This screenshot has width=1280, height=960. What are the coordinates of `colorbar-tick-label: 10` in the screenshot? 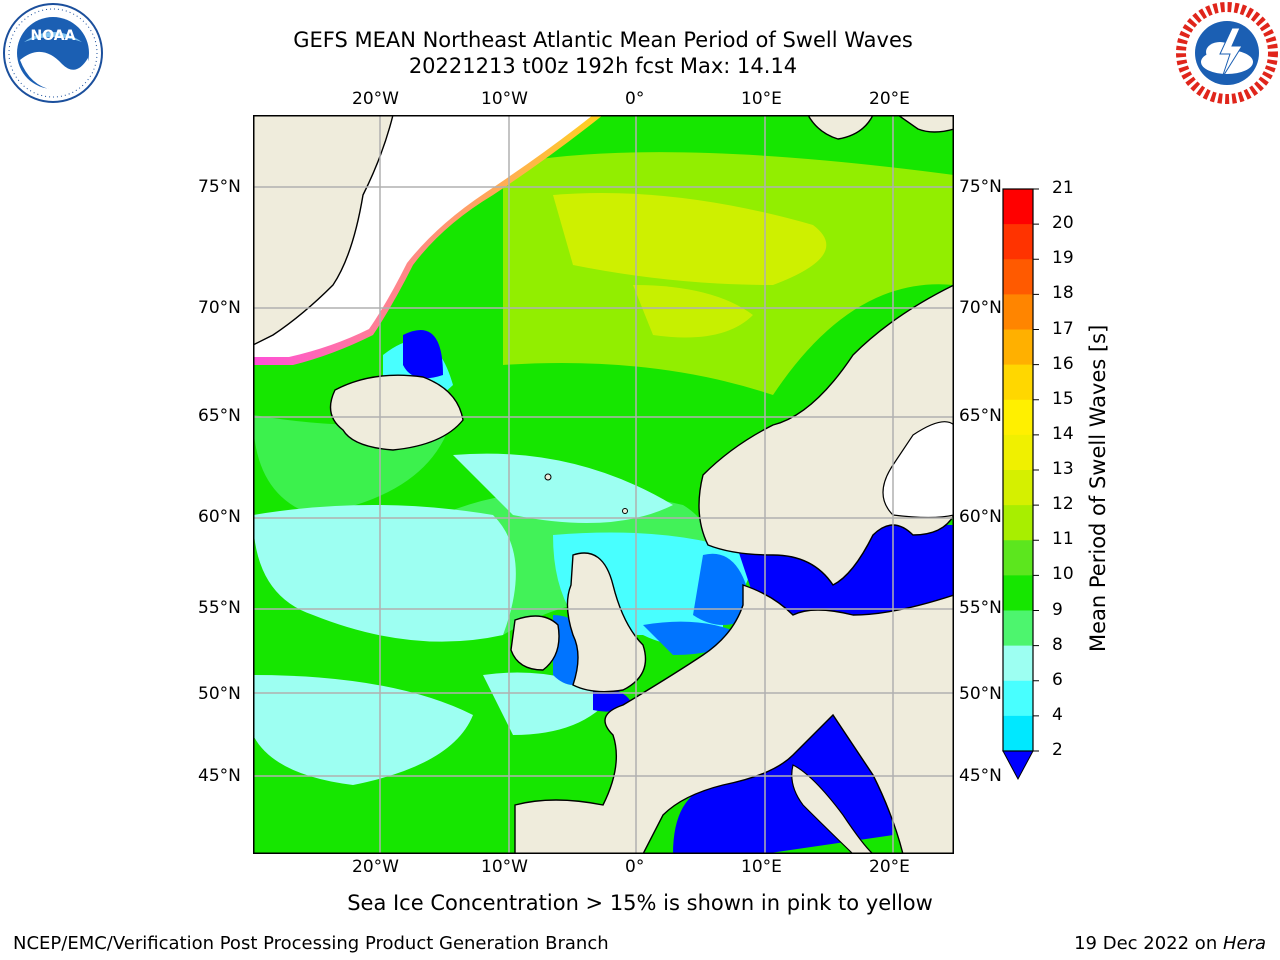 It's located at (1063, 574).